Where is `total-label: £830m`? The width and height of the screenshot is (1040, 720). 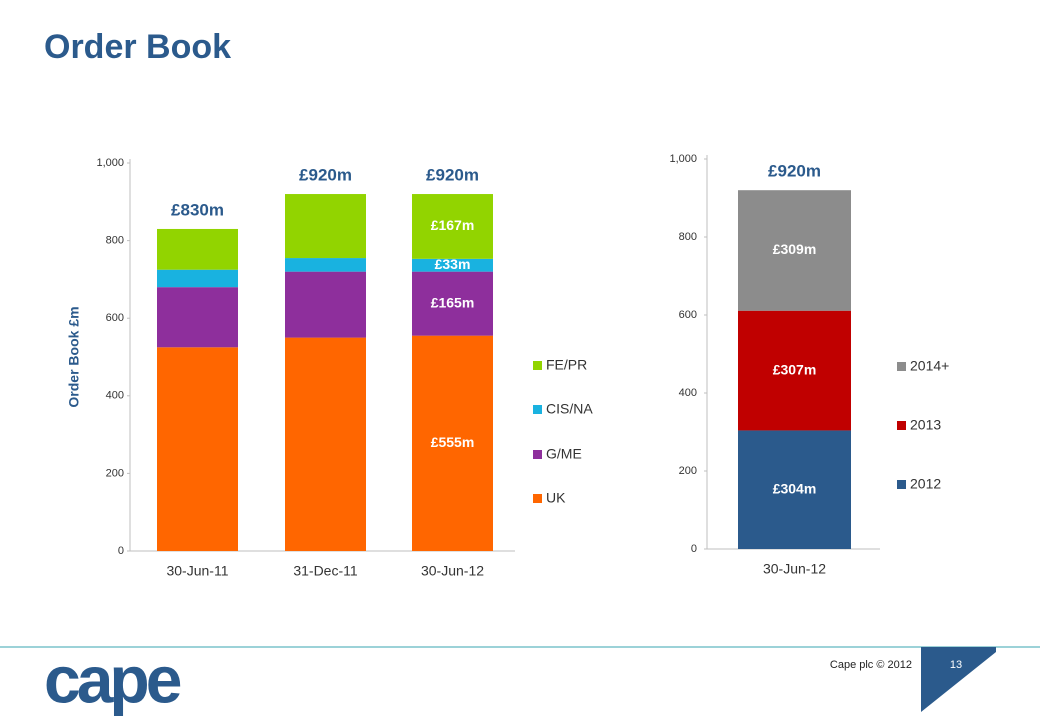 total-label: £830m is located at coordinates (197, 209).